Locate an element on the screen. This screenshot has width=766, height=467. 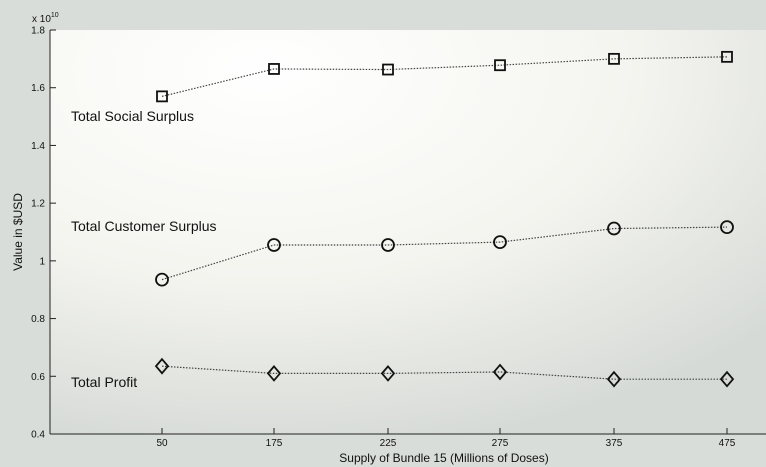
y-tick-label: 1.4 is located at coordinates (38, 146).